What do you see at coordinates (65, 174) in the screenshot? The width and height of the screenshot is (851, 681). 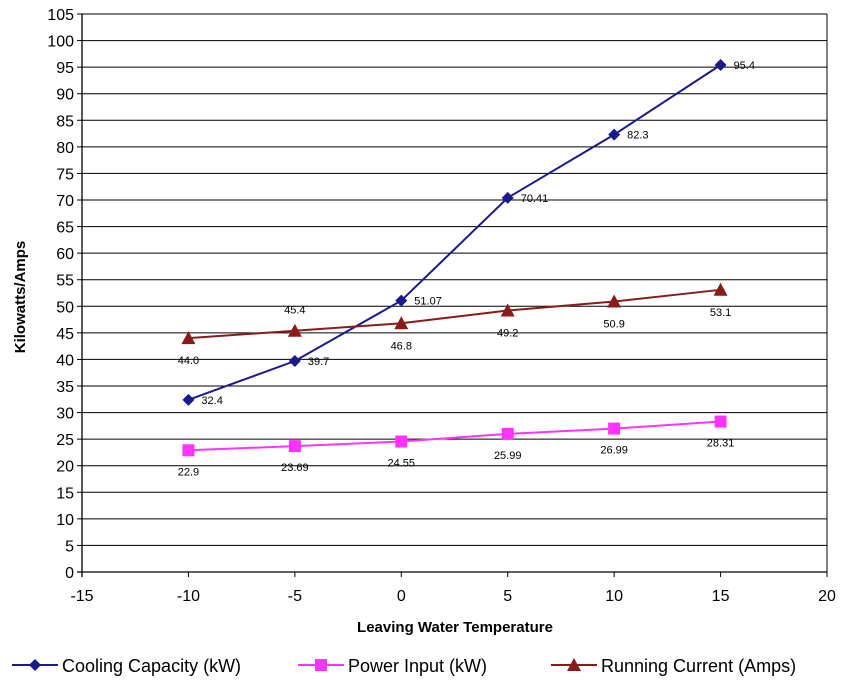 I see `y-tick-label: 75` at bounding box center [65, 174].